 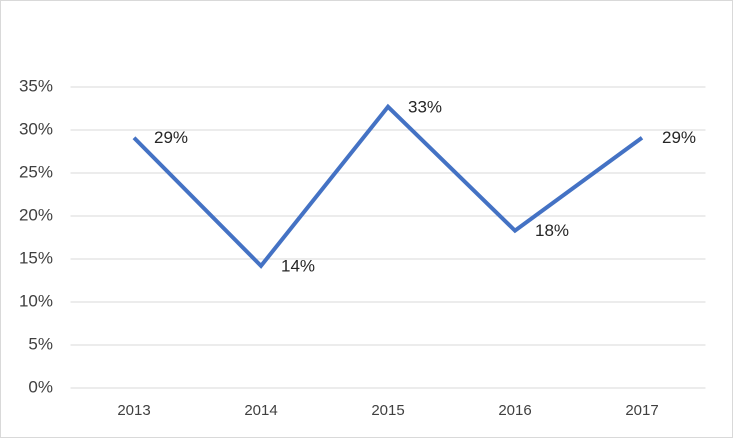 I want to click on data-label: 33%, so click(x=425, y=106).